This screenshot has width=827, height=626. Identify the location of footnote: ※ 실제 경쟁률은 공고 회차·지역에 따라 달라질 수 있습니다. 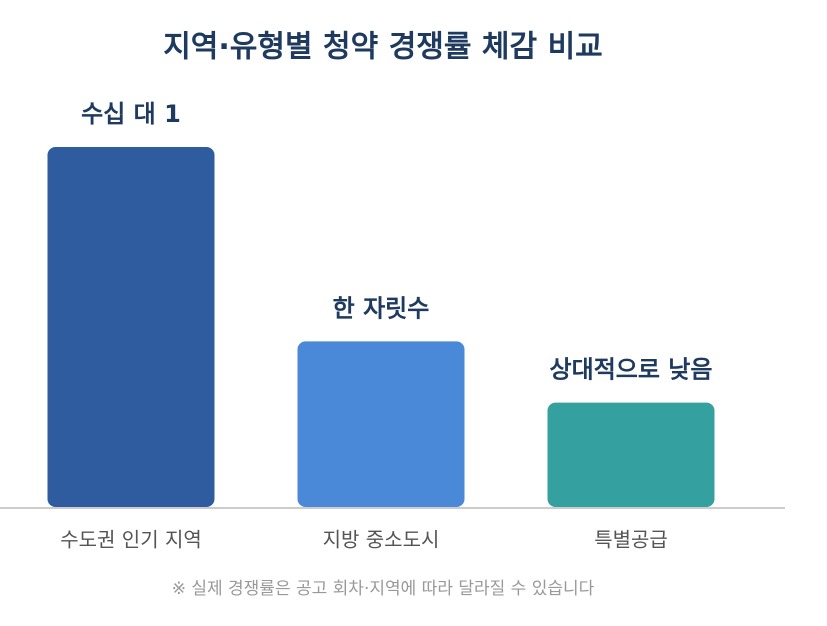
(383, 589).